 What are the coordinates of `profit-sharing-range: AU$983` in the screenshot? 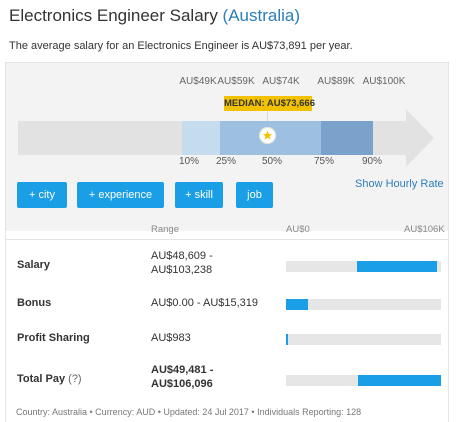 It's located at (171, 338).